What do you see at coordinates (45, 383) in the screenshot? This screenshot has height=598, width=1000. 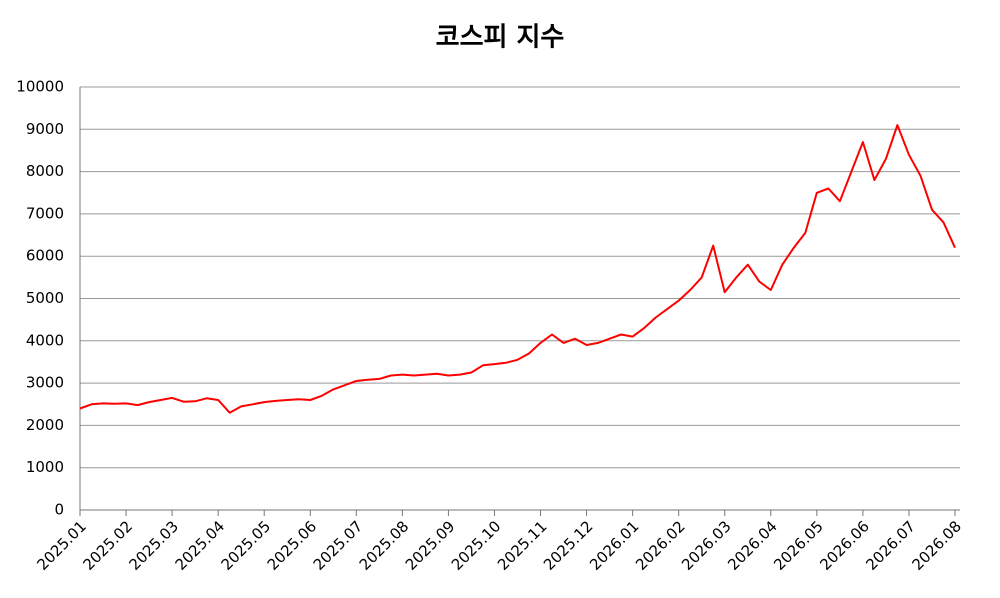 I see `y-tick-label: 3000` at bounding box center [45, 383].